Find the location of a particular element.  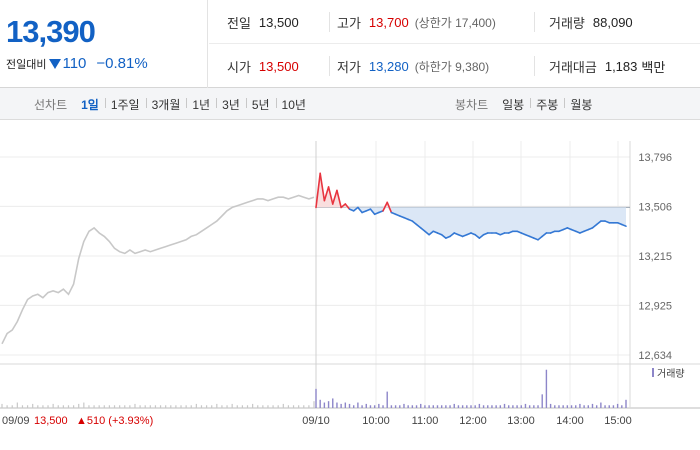

x-tick-label: 13:00 is located at coordinates (521, 421).